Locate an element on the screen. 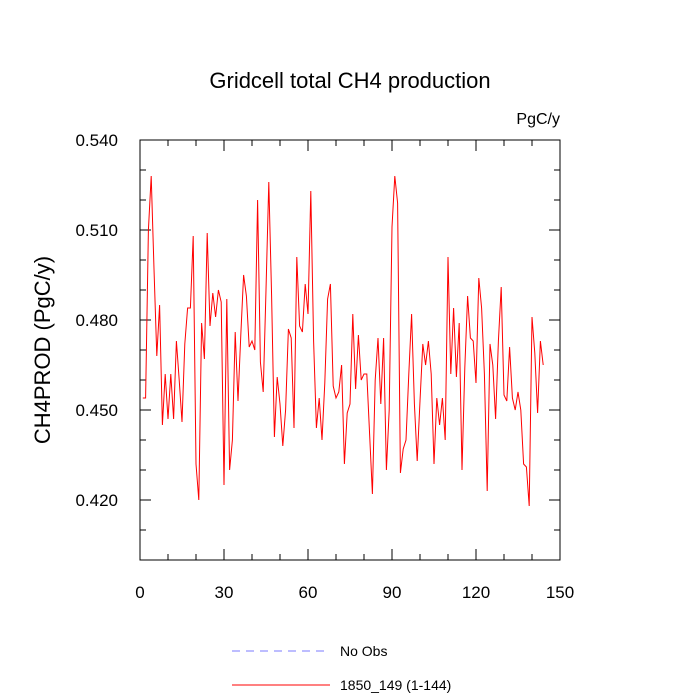 This screenshot has width=700, height=700. chart-title: Gridcell total CH4 production is located at coordinates (349, 80).